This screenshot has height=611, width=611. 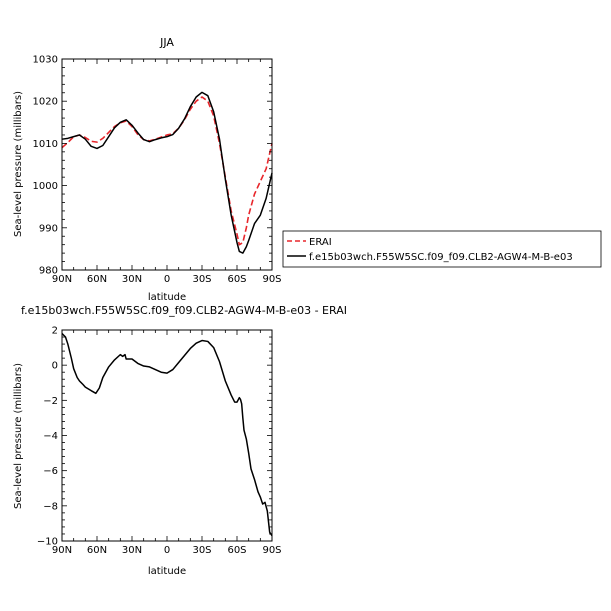 I want to click on bottom-x-tick-label: 90S, so click(x=271, y=550).